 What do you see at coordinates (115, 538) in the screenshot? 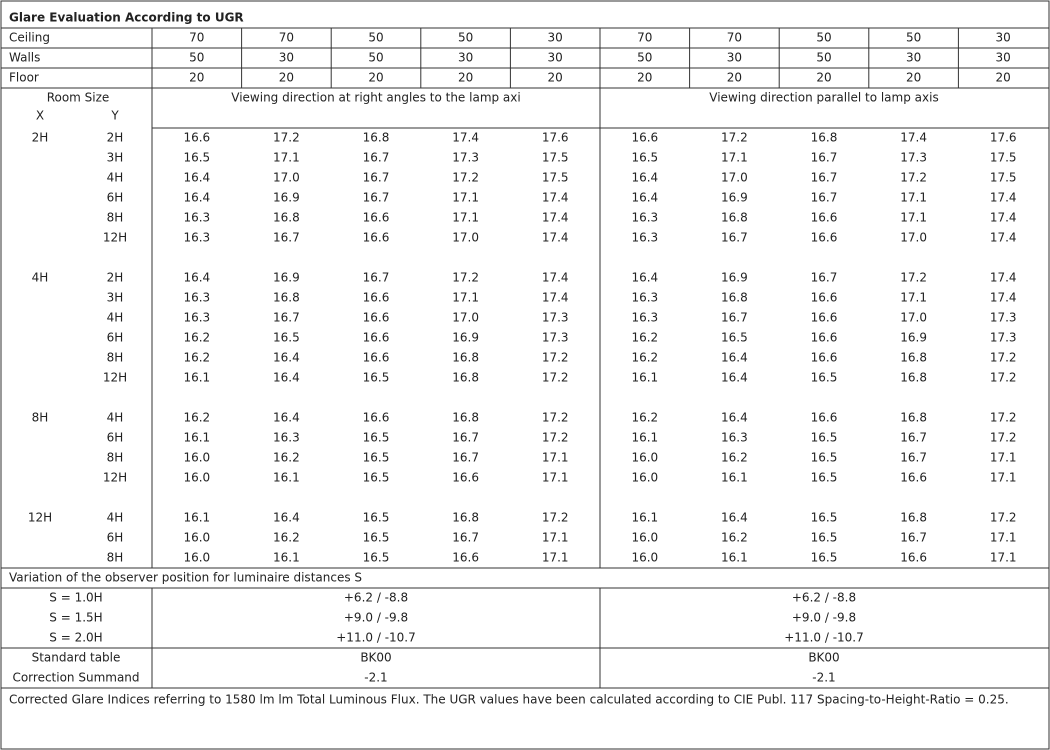
I see `room-y: 6H` at bounding box center [115, 538].